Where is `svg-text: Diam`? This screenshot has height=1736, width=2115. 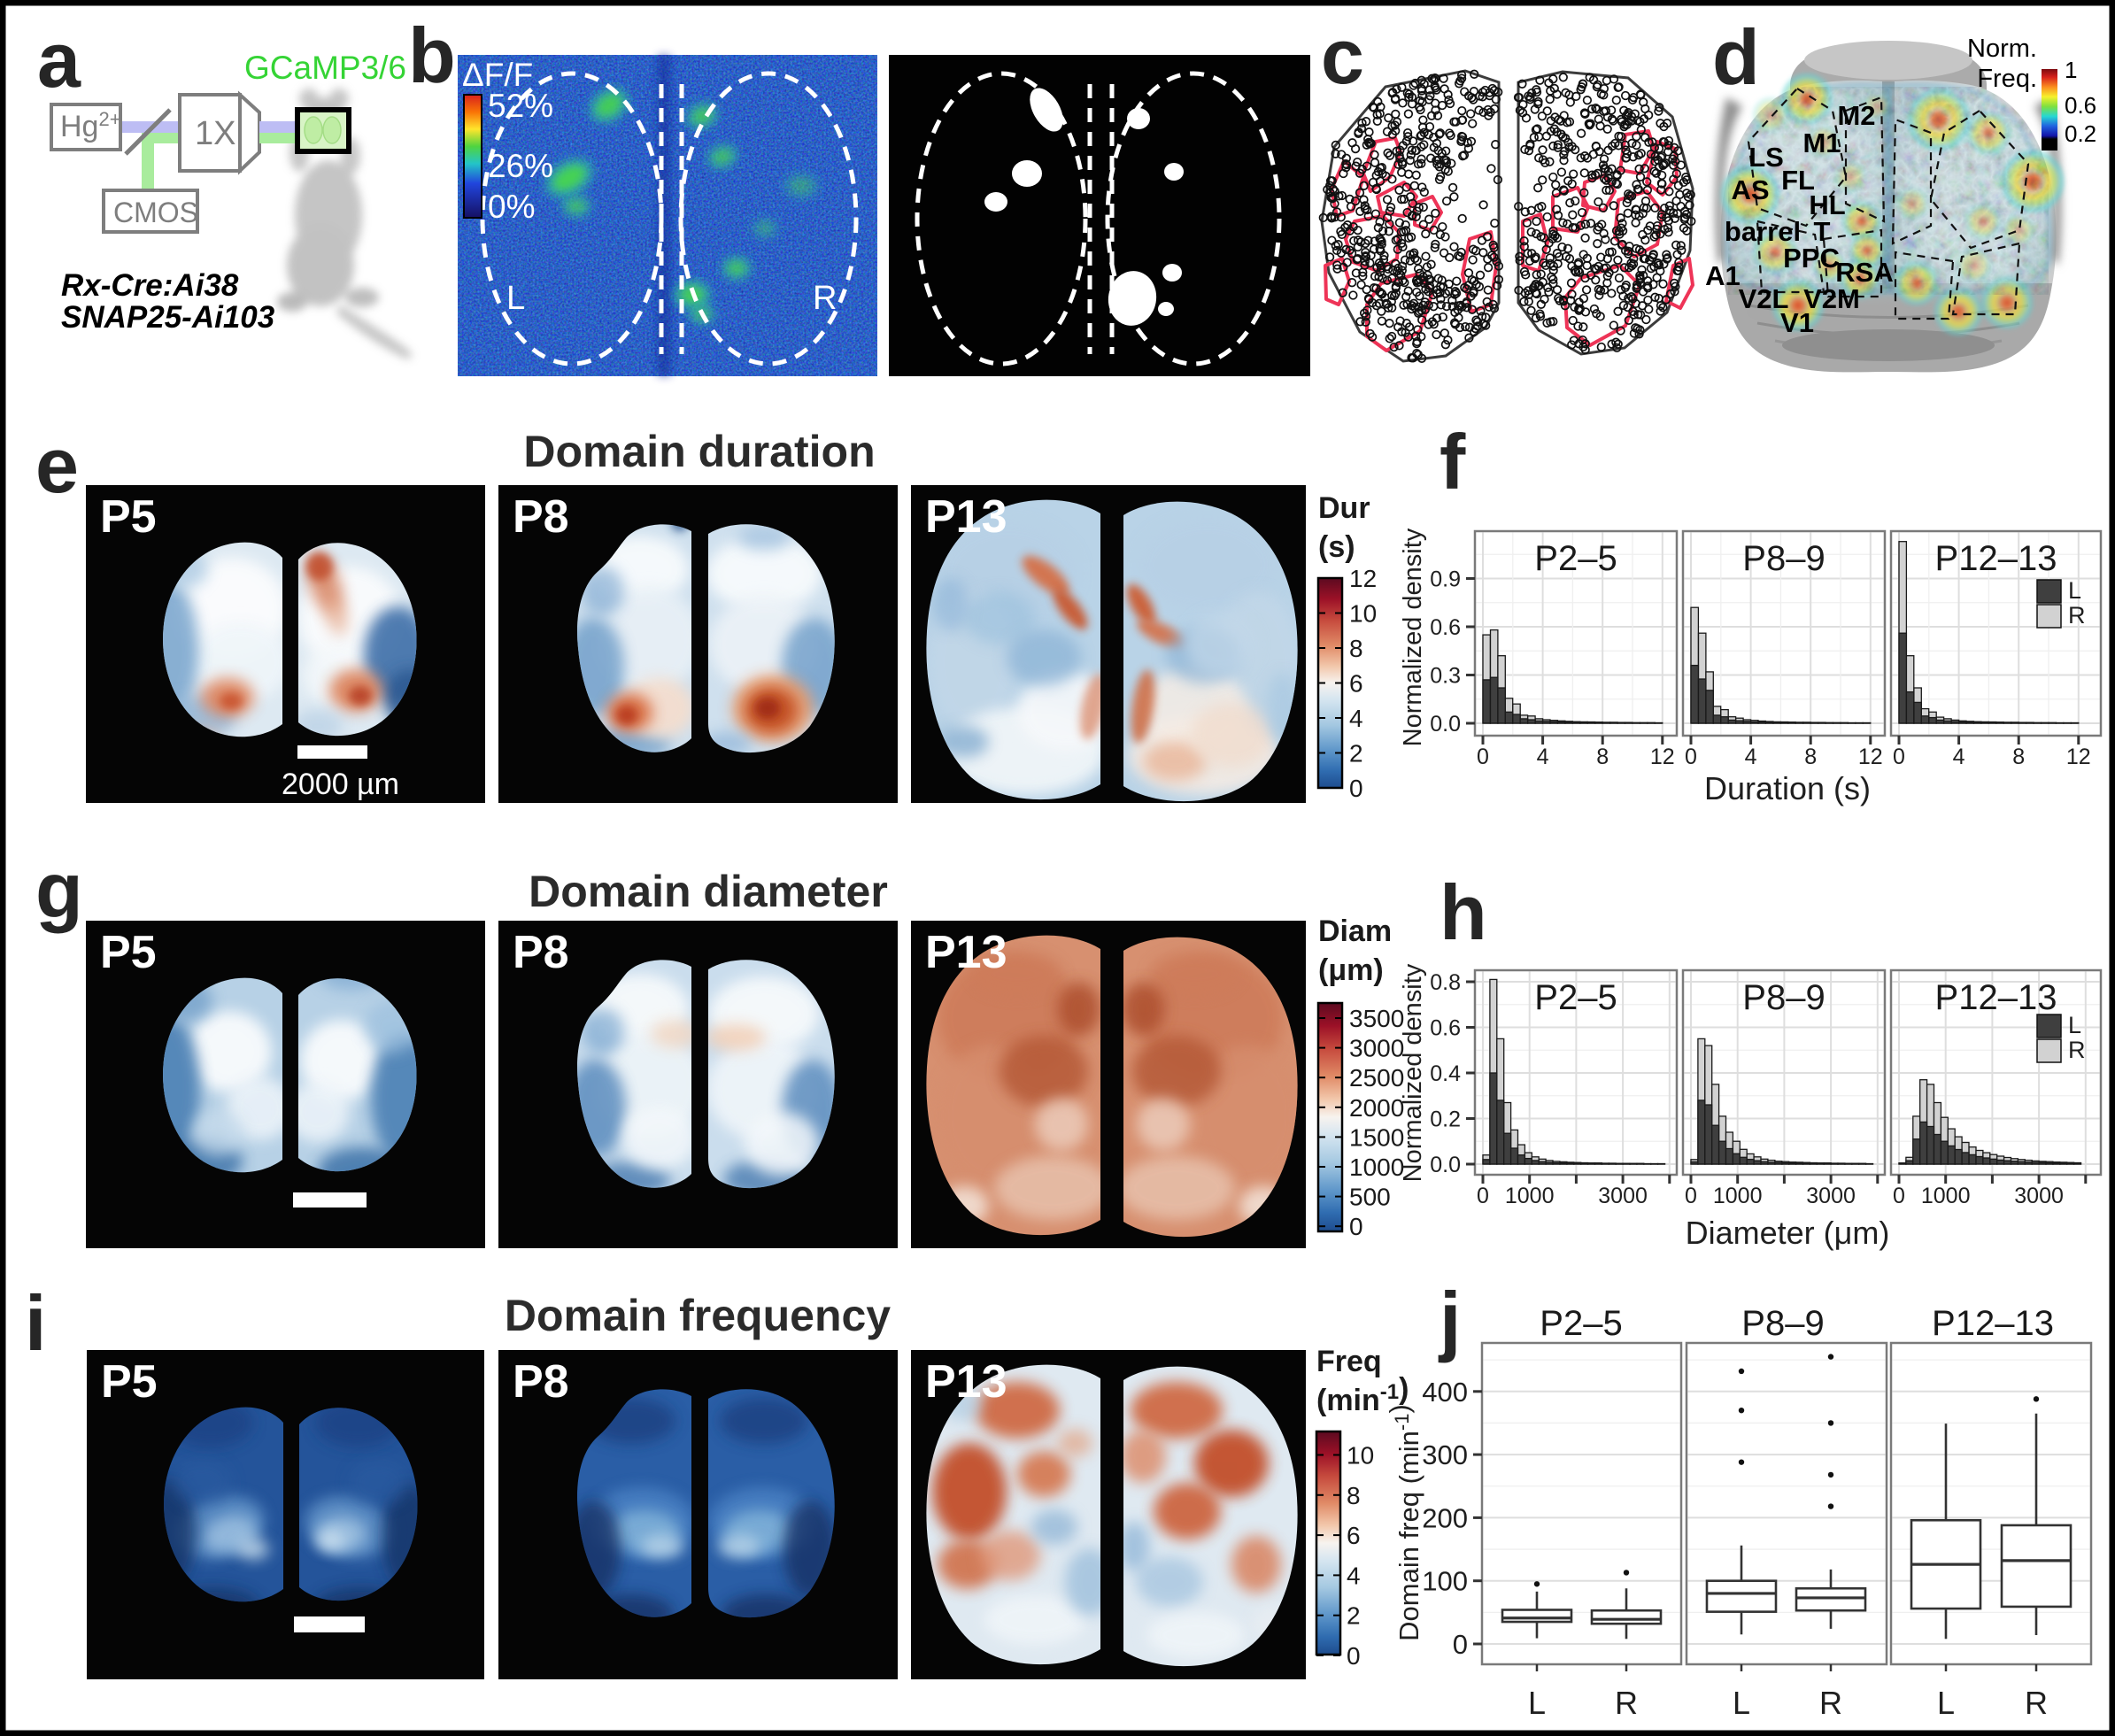 svg-text: Diam is located at coordinates (1355, 931).